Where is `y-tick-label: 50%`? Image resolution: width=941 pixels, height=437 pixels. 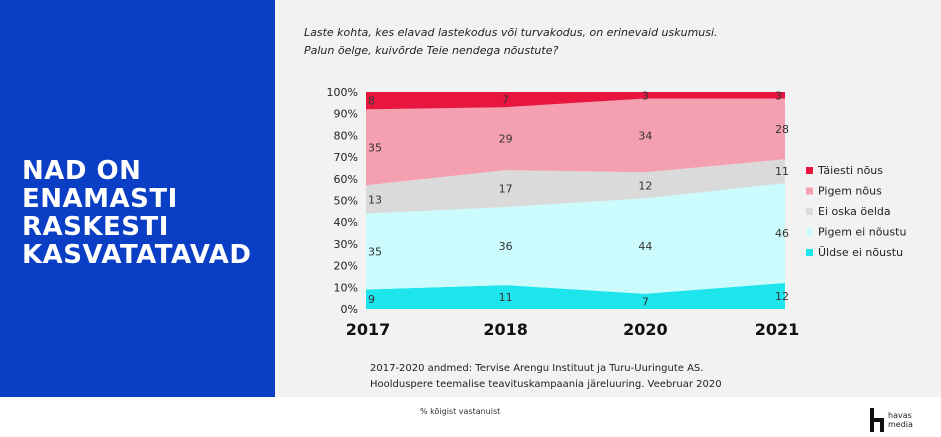 y-tick-label: 50% is located at coordinates (346, 201).